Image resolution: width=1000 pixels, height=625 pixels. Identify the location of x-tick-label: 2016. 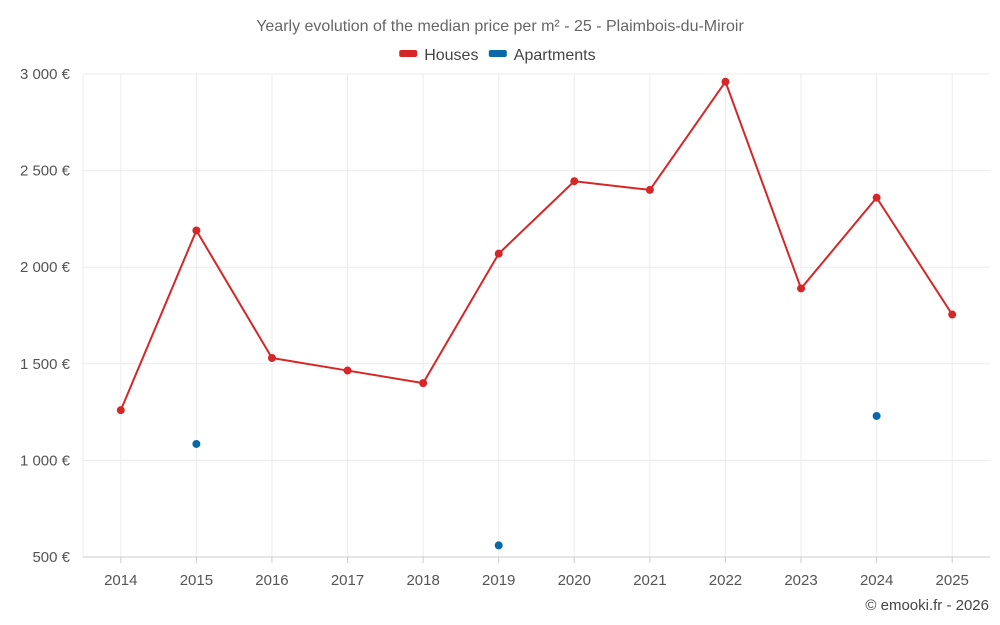
(271, 580).